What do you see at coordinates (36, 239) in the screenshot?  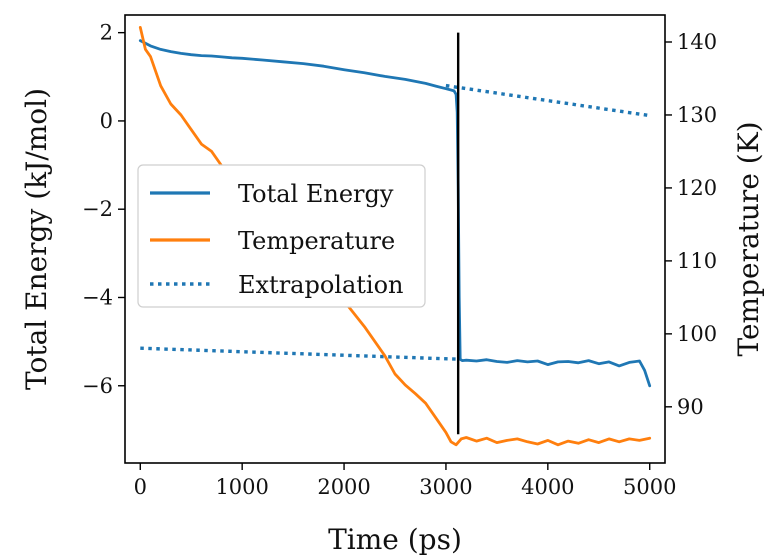 I see `y-left-axis-title: Total Energy (kJ/mol)` at bounding box center [36, 239].